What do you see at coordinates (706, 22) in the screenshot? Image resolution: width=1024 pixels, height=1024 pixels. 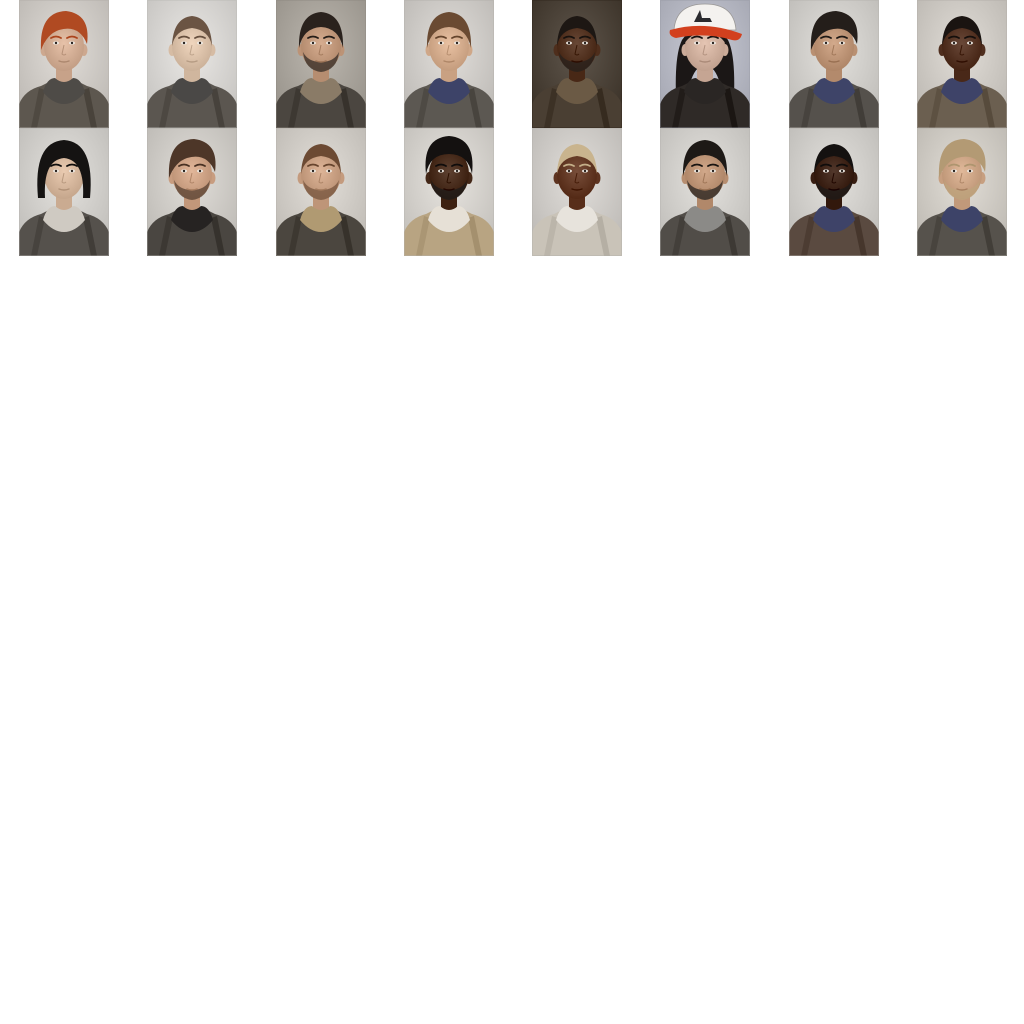 I see `baseball-cap` at bounding box center [706, 22].